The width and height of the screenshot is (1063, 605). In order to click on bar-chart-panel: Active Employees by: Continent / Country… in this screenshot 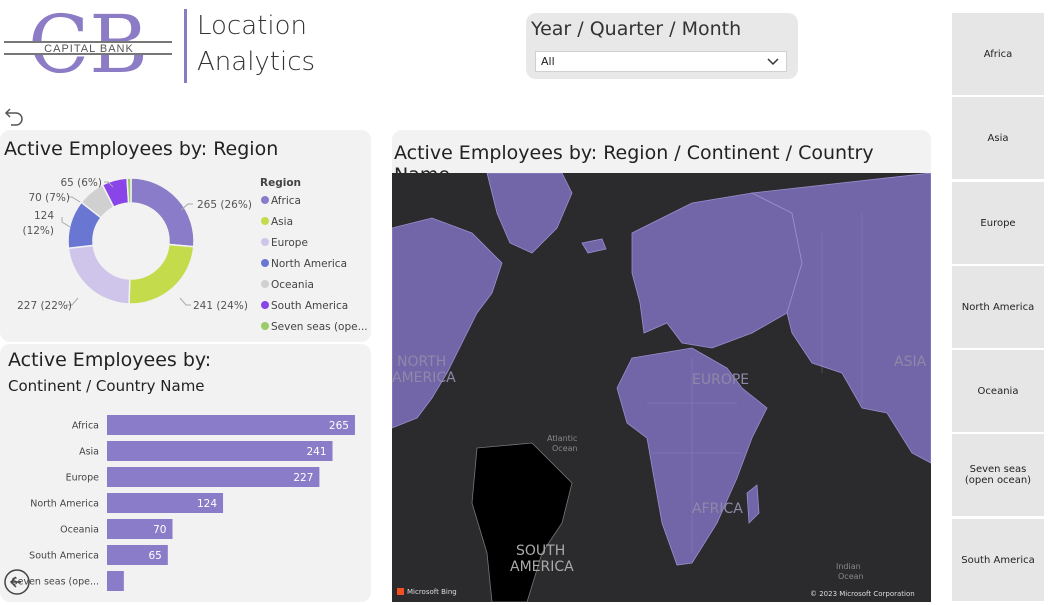, I will do `click(185, 473)`.